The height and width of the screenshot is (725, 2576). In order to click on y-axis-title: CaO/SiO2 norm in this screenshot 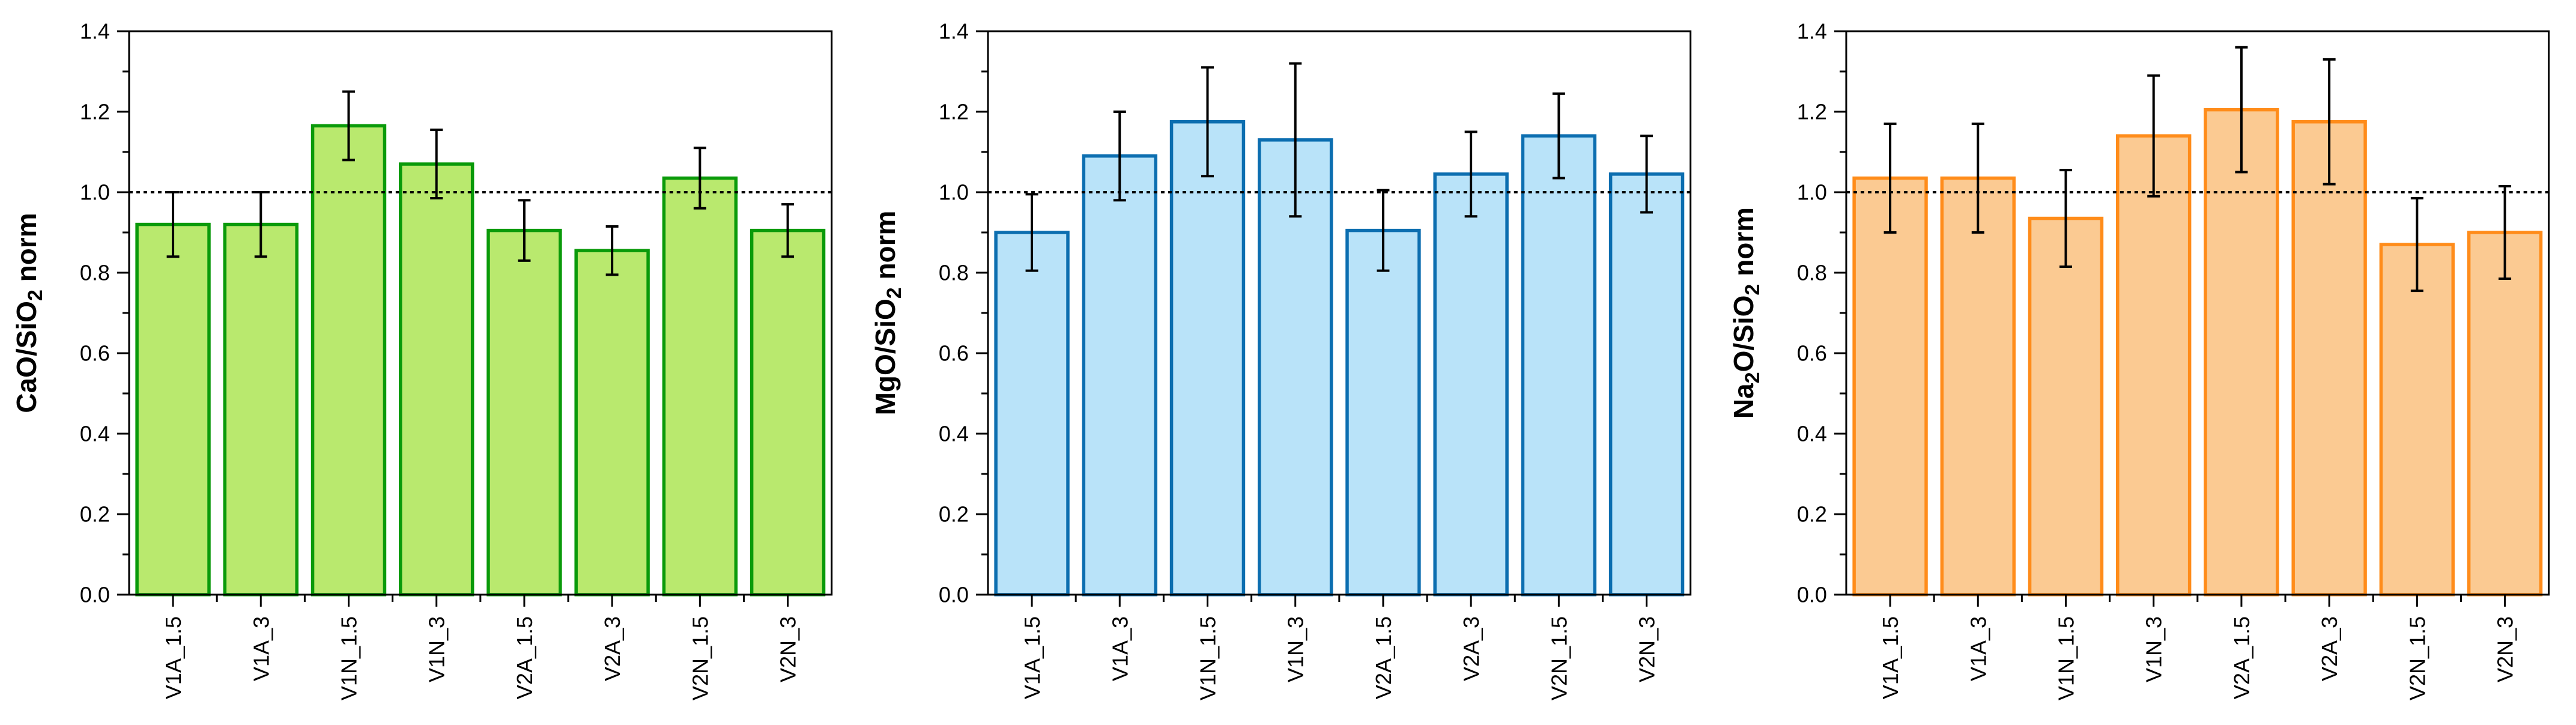, I will do `click(29, 313)`.